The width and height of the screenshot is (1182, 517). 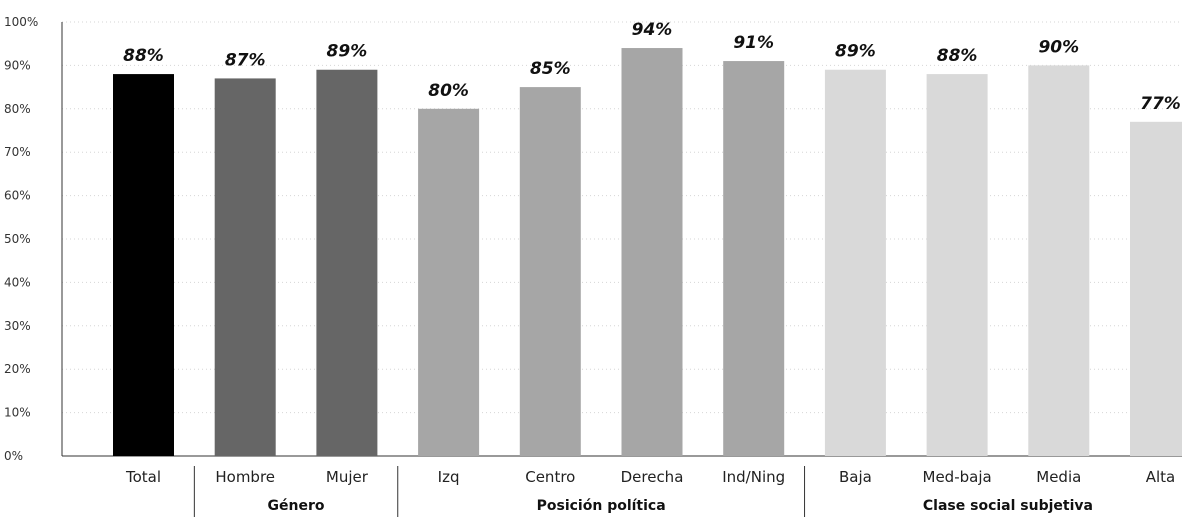 I want to click on y-tick-label: 70%, so click(x=17, y=152).